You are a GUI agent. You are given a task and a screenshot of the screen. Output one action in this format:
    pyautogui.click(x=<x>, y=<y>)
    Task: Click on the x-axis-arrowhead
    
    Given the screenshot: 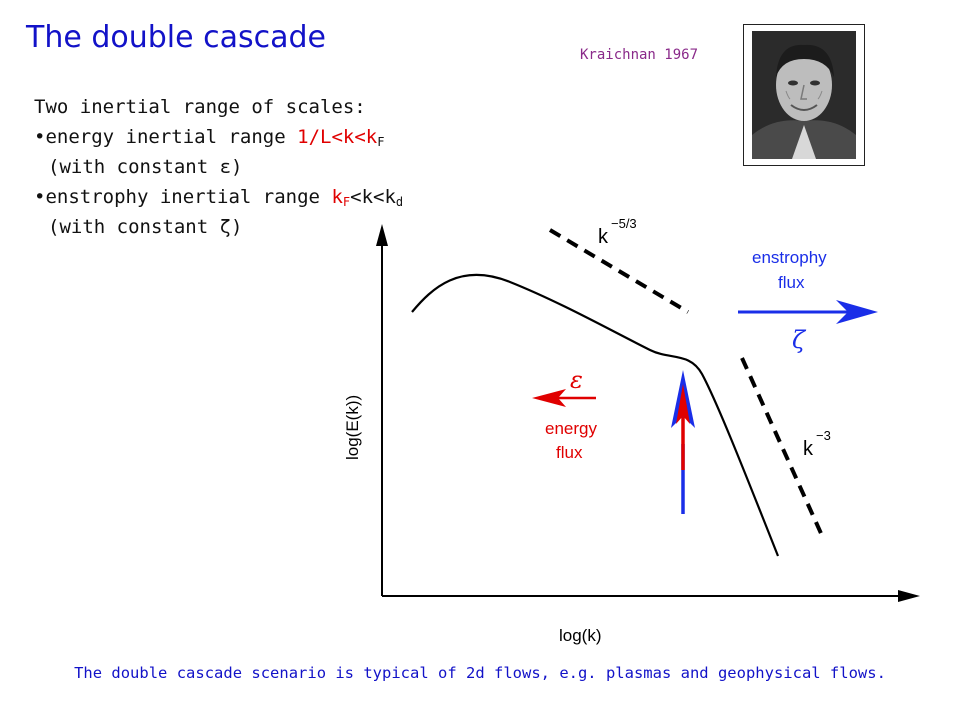 What is the action you would take?
    pyautogui.click(x=909, y=596)
    